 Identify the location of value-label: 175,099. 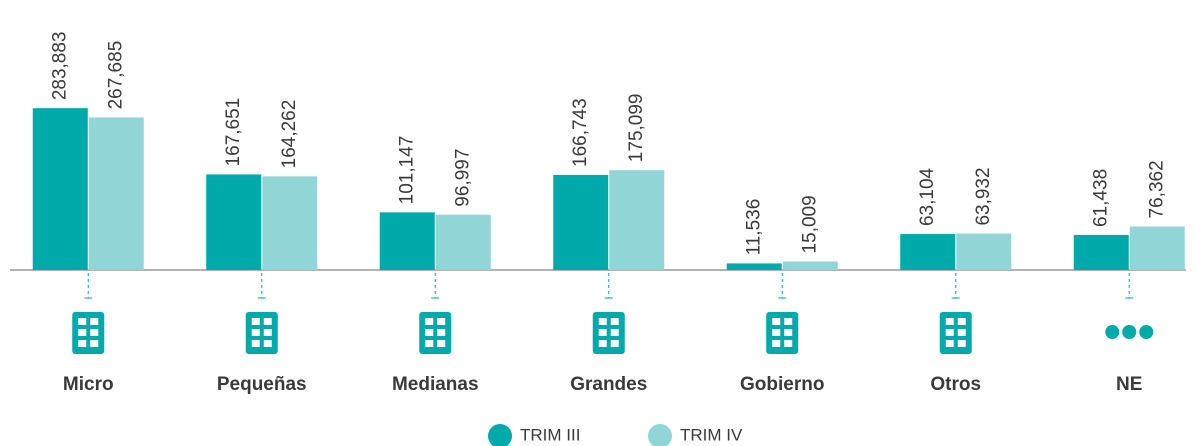
(636, 128).